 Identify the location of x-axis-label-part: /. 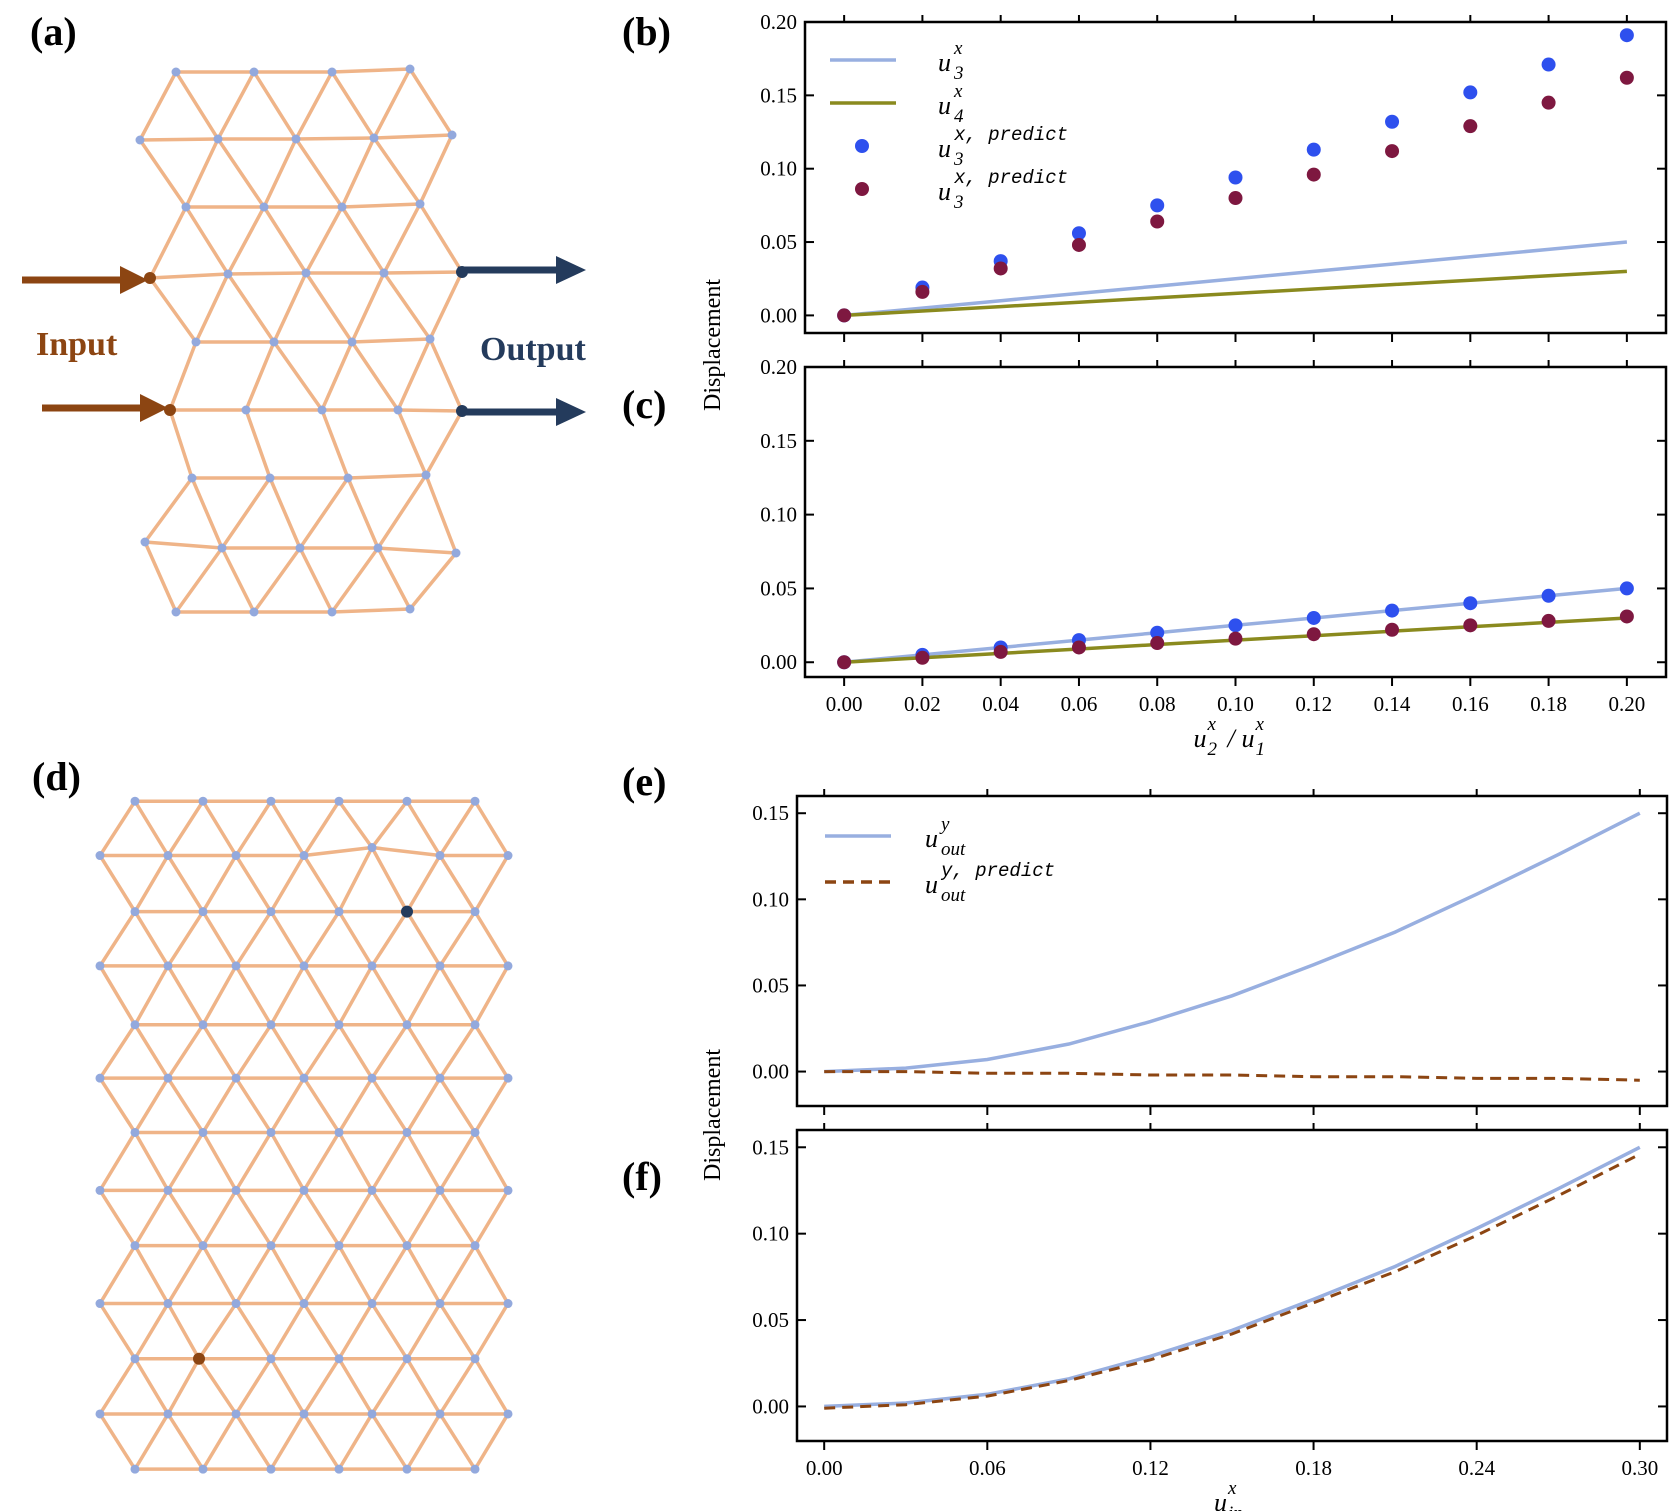
(1232, 738).